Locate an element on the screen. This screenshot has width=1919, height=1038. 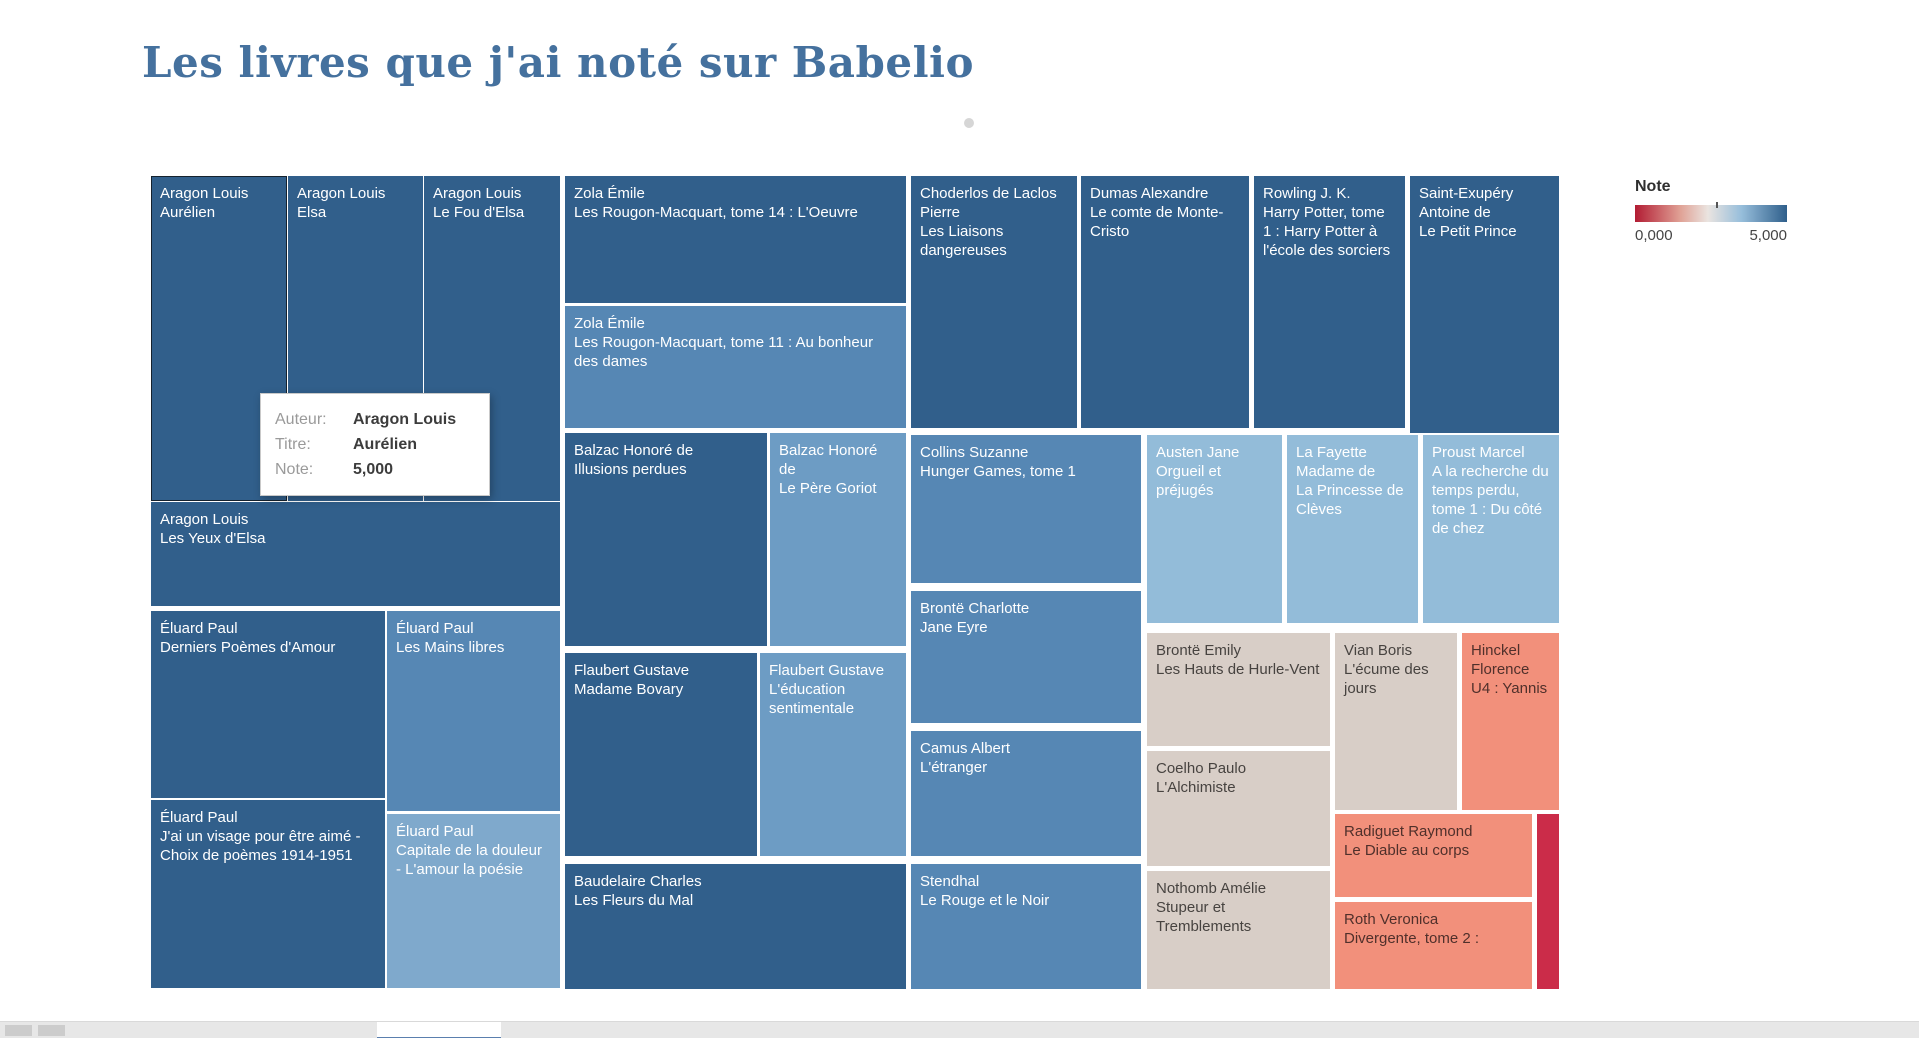
treemap-cell: Collins Suzanne Hunger Games, tome 1 is located at coordinates (1026, 509).